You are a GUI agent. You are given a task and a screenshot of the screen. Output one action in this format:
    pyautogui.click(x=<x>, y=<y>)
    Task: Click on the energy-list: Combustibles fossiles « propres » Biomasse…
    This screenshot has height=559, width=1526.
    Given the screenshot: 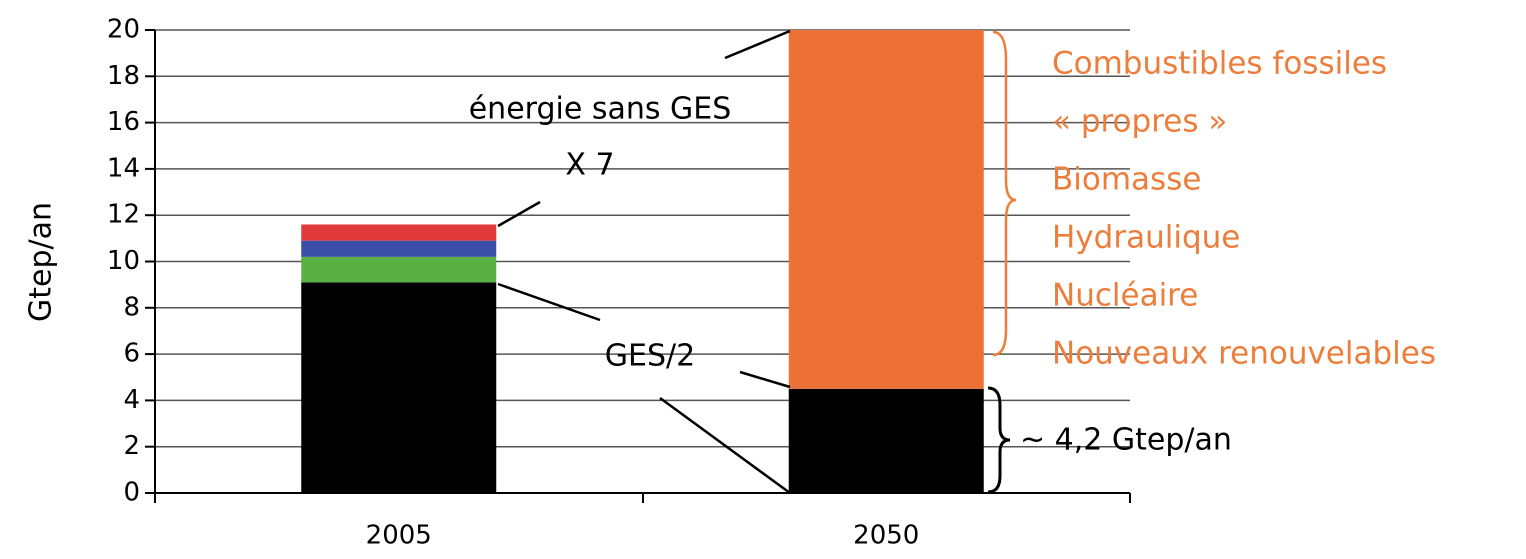 What is the action you would take?
    pyautogui.click(x=1244, y=209)
    